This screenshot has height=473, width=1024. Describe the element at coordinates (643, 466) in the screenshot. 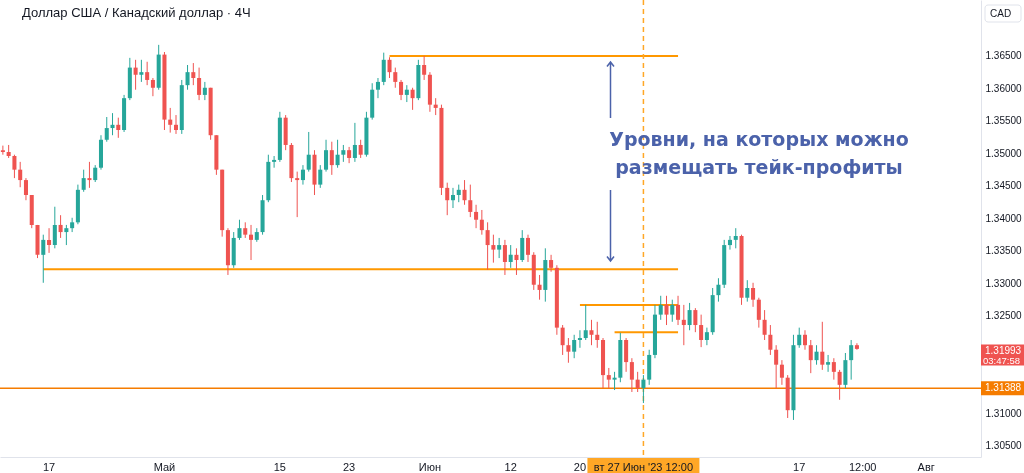

I see `x-tick-label: вт 27 Июн '23 12:00` at that location.